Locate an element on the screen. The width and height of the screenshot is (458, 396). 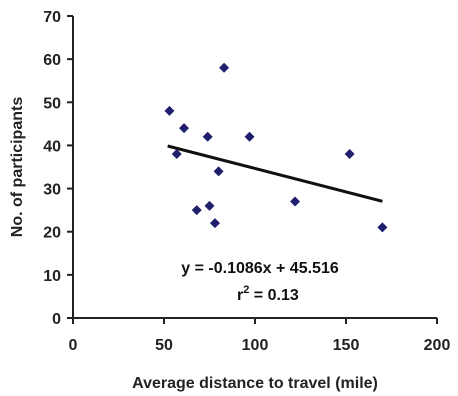
y-axis-title: No. of participants is located at coordinates (17, 167).